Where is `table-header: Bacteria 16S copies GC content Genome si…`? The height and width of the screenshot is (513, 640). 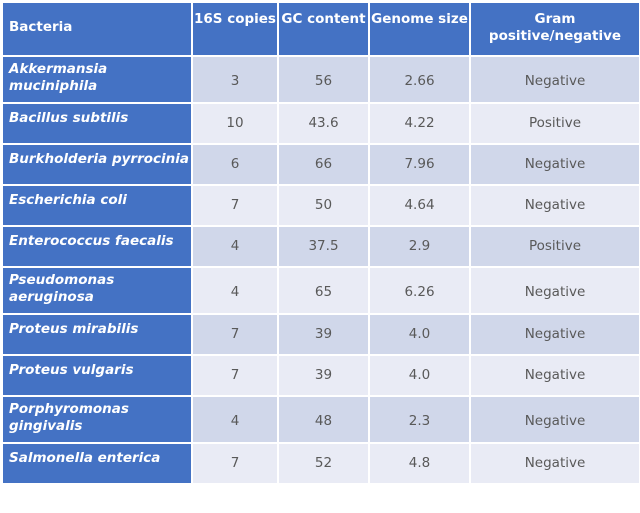
table-header: Bacteria 16S copies GC content Genome si… is located at coordinates (321, 29).